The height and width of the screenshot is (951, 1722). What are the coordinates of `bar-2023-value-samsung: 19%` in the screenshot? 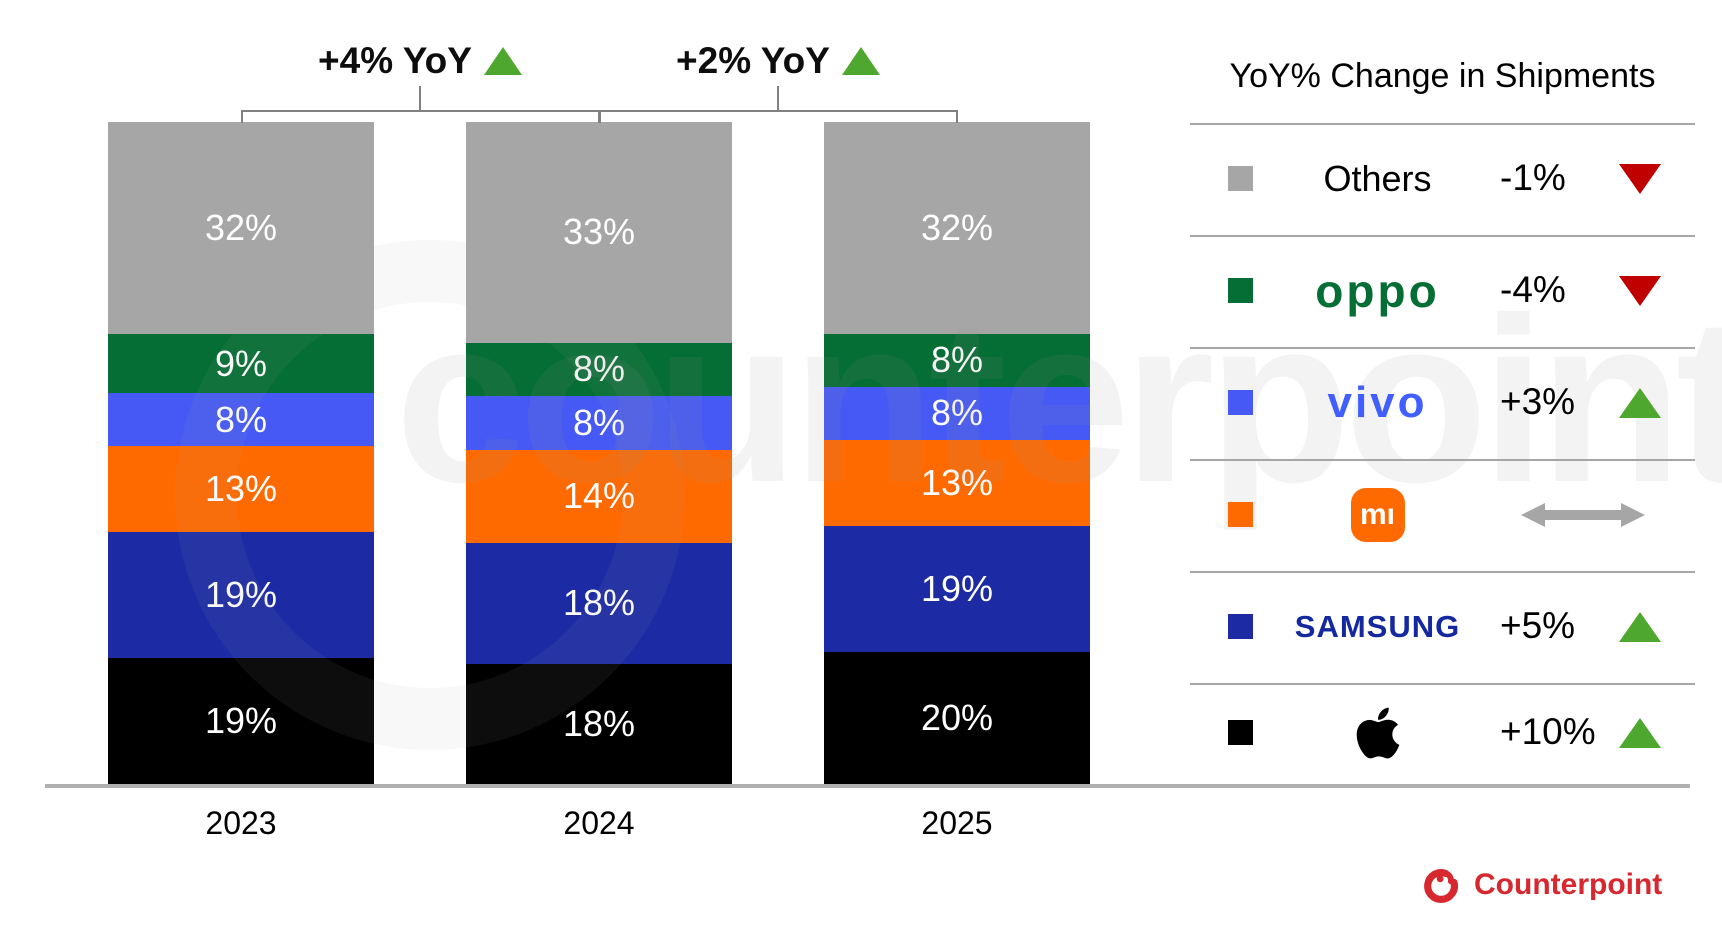 It's located at (241, 595).